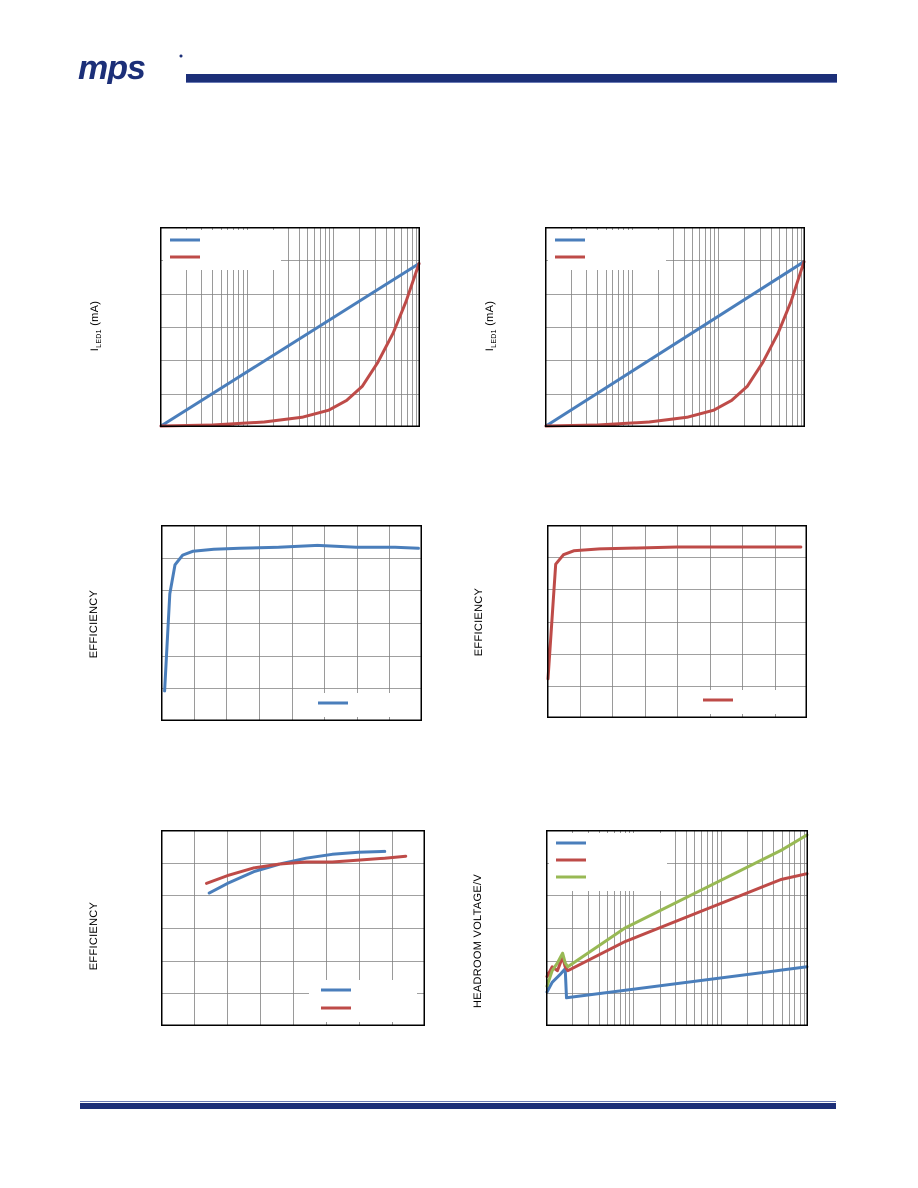  I want to click on header-rule-thin, so click(511, 82).